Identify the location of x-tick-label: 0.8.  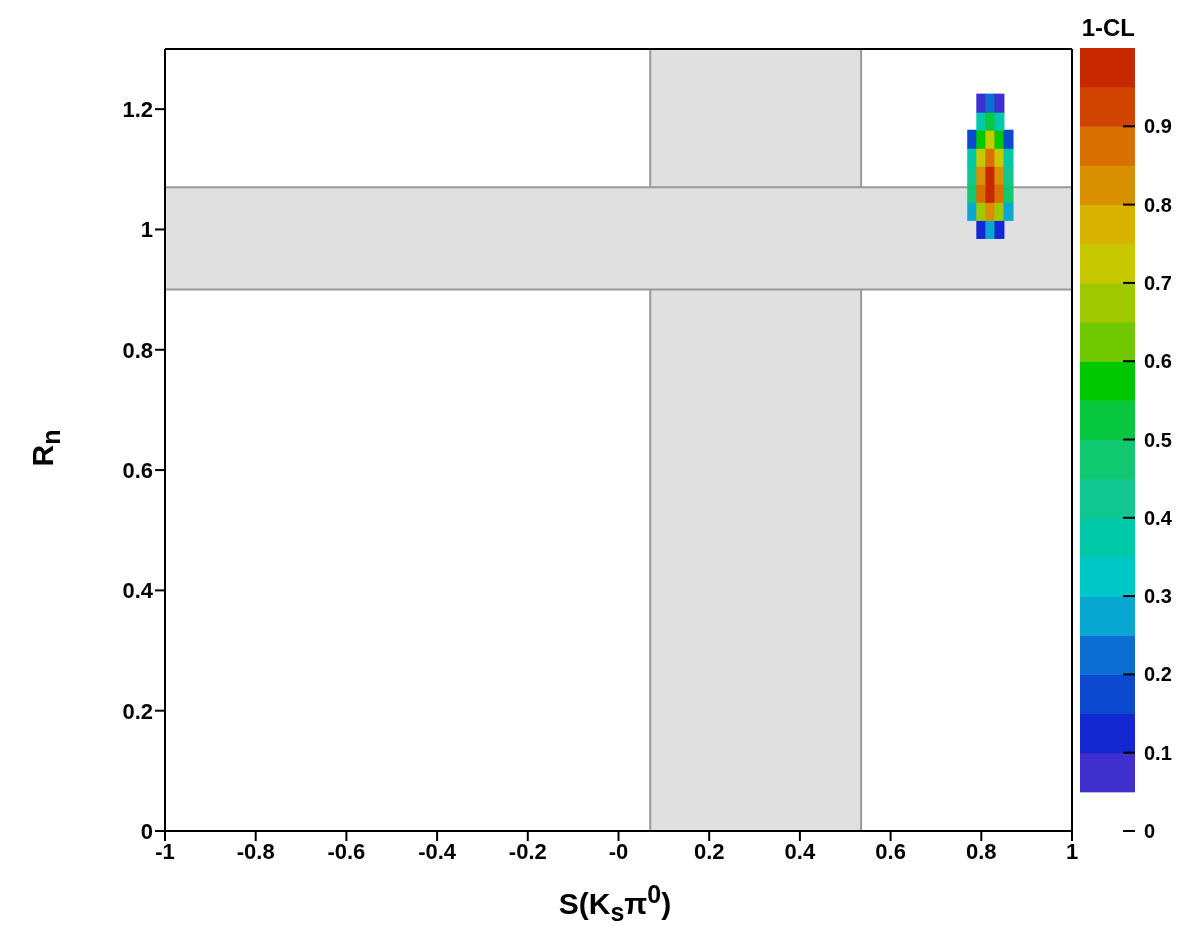
(981, 851).